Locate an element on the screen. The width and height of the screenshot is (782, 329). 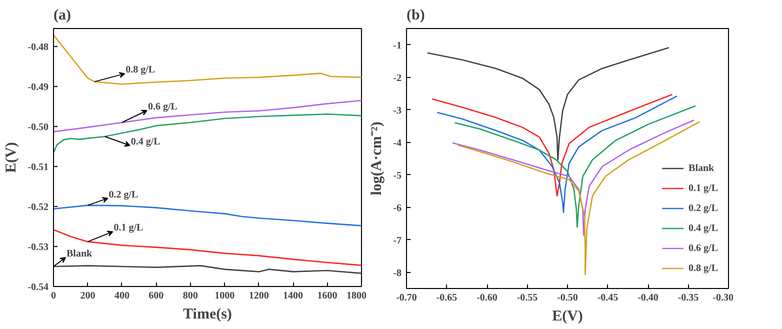
x-tick-label: 1200 is located at coordinates (258, 296).